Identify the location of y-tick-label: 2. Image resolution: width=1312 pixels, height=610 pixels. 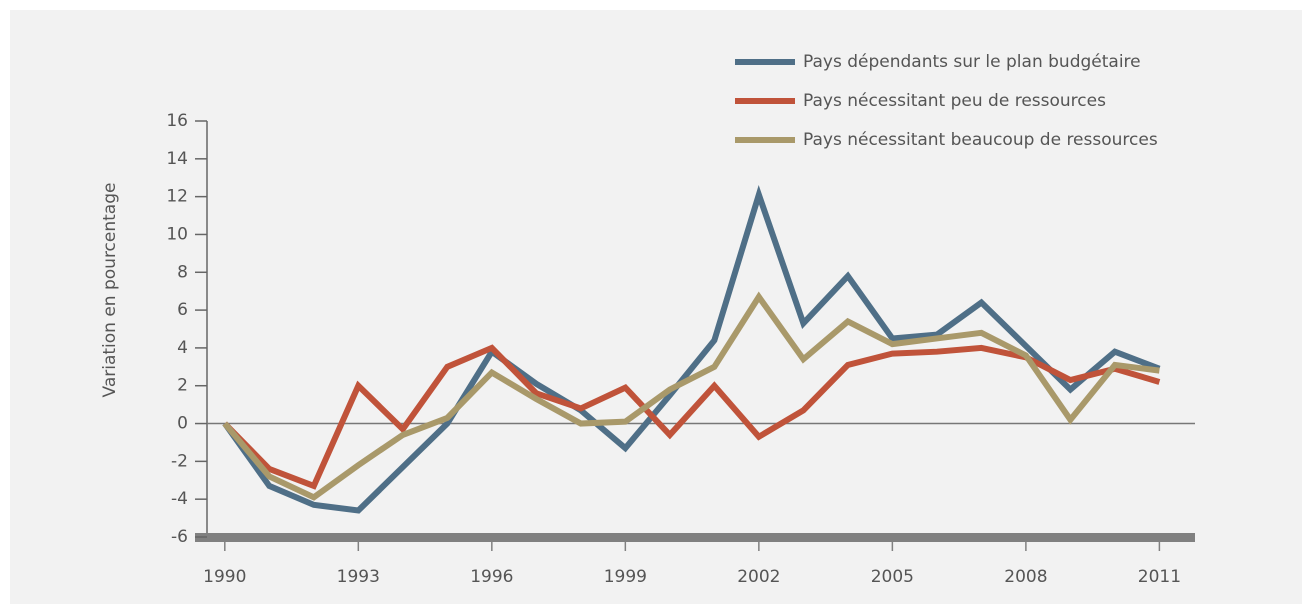
(182, 386).